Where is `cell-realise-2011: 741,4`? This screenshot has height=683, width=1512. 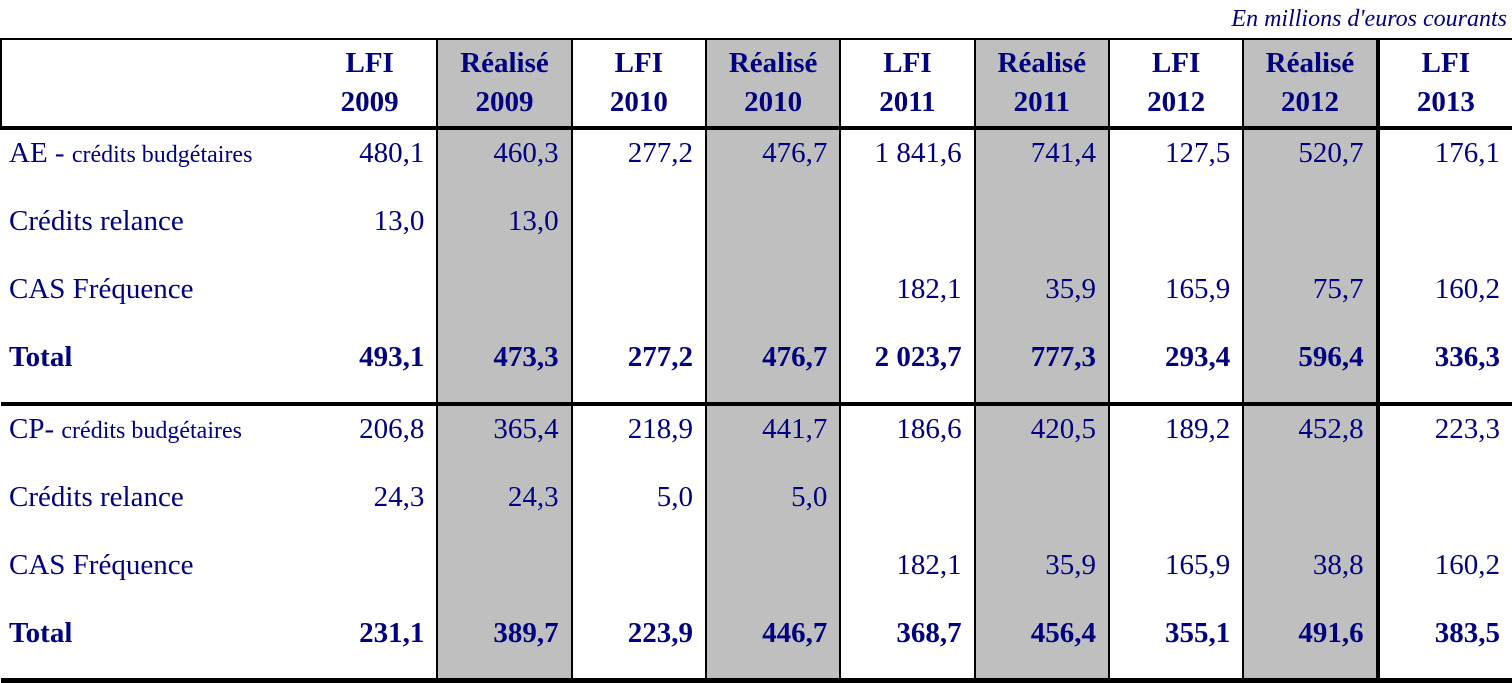 cell-realise-2011: 741,4 is located at coordinates (1041, 163).